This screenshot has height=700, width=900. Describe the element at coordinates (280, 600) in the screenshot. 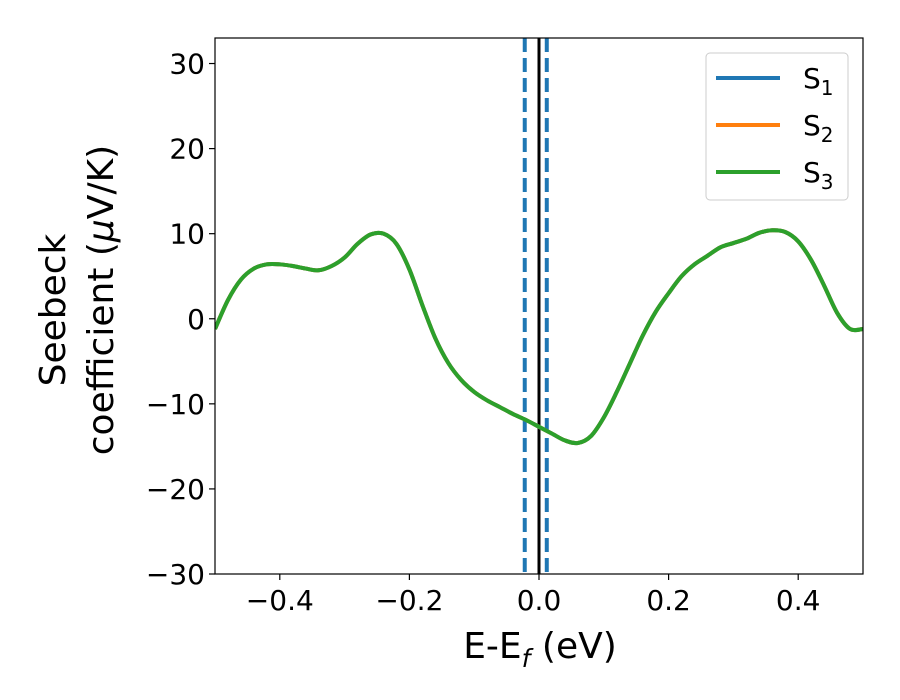

I see `x-tick-label: −0.4` at that location.